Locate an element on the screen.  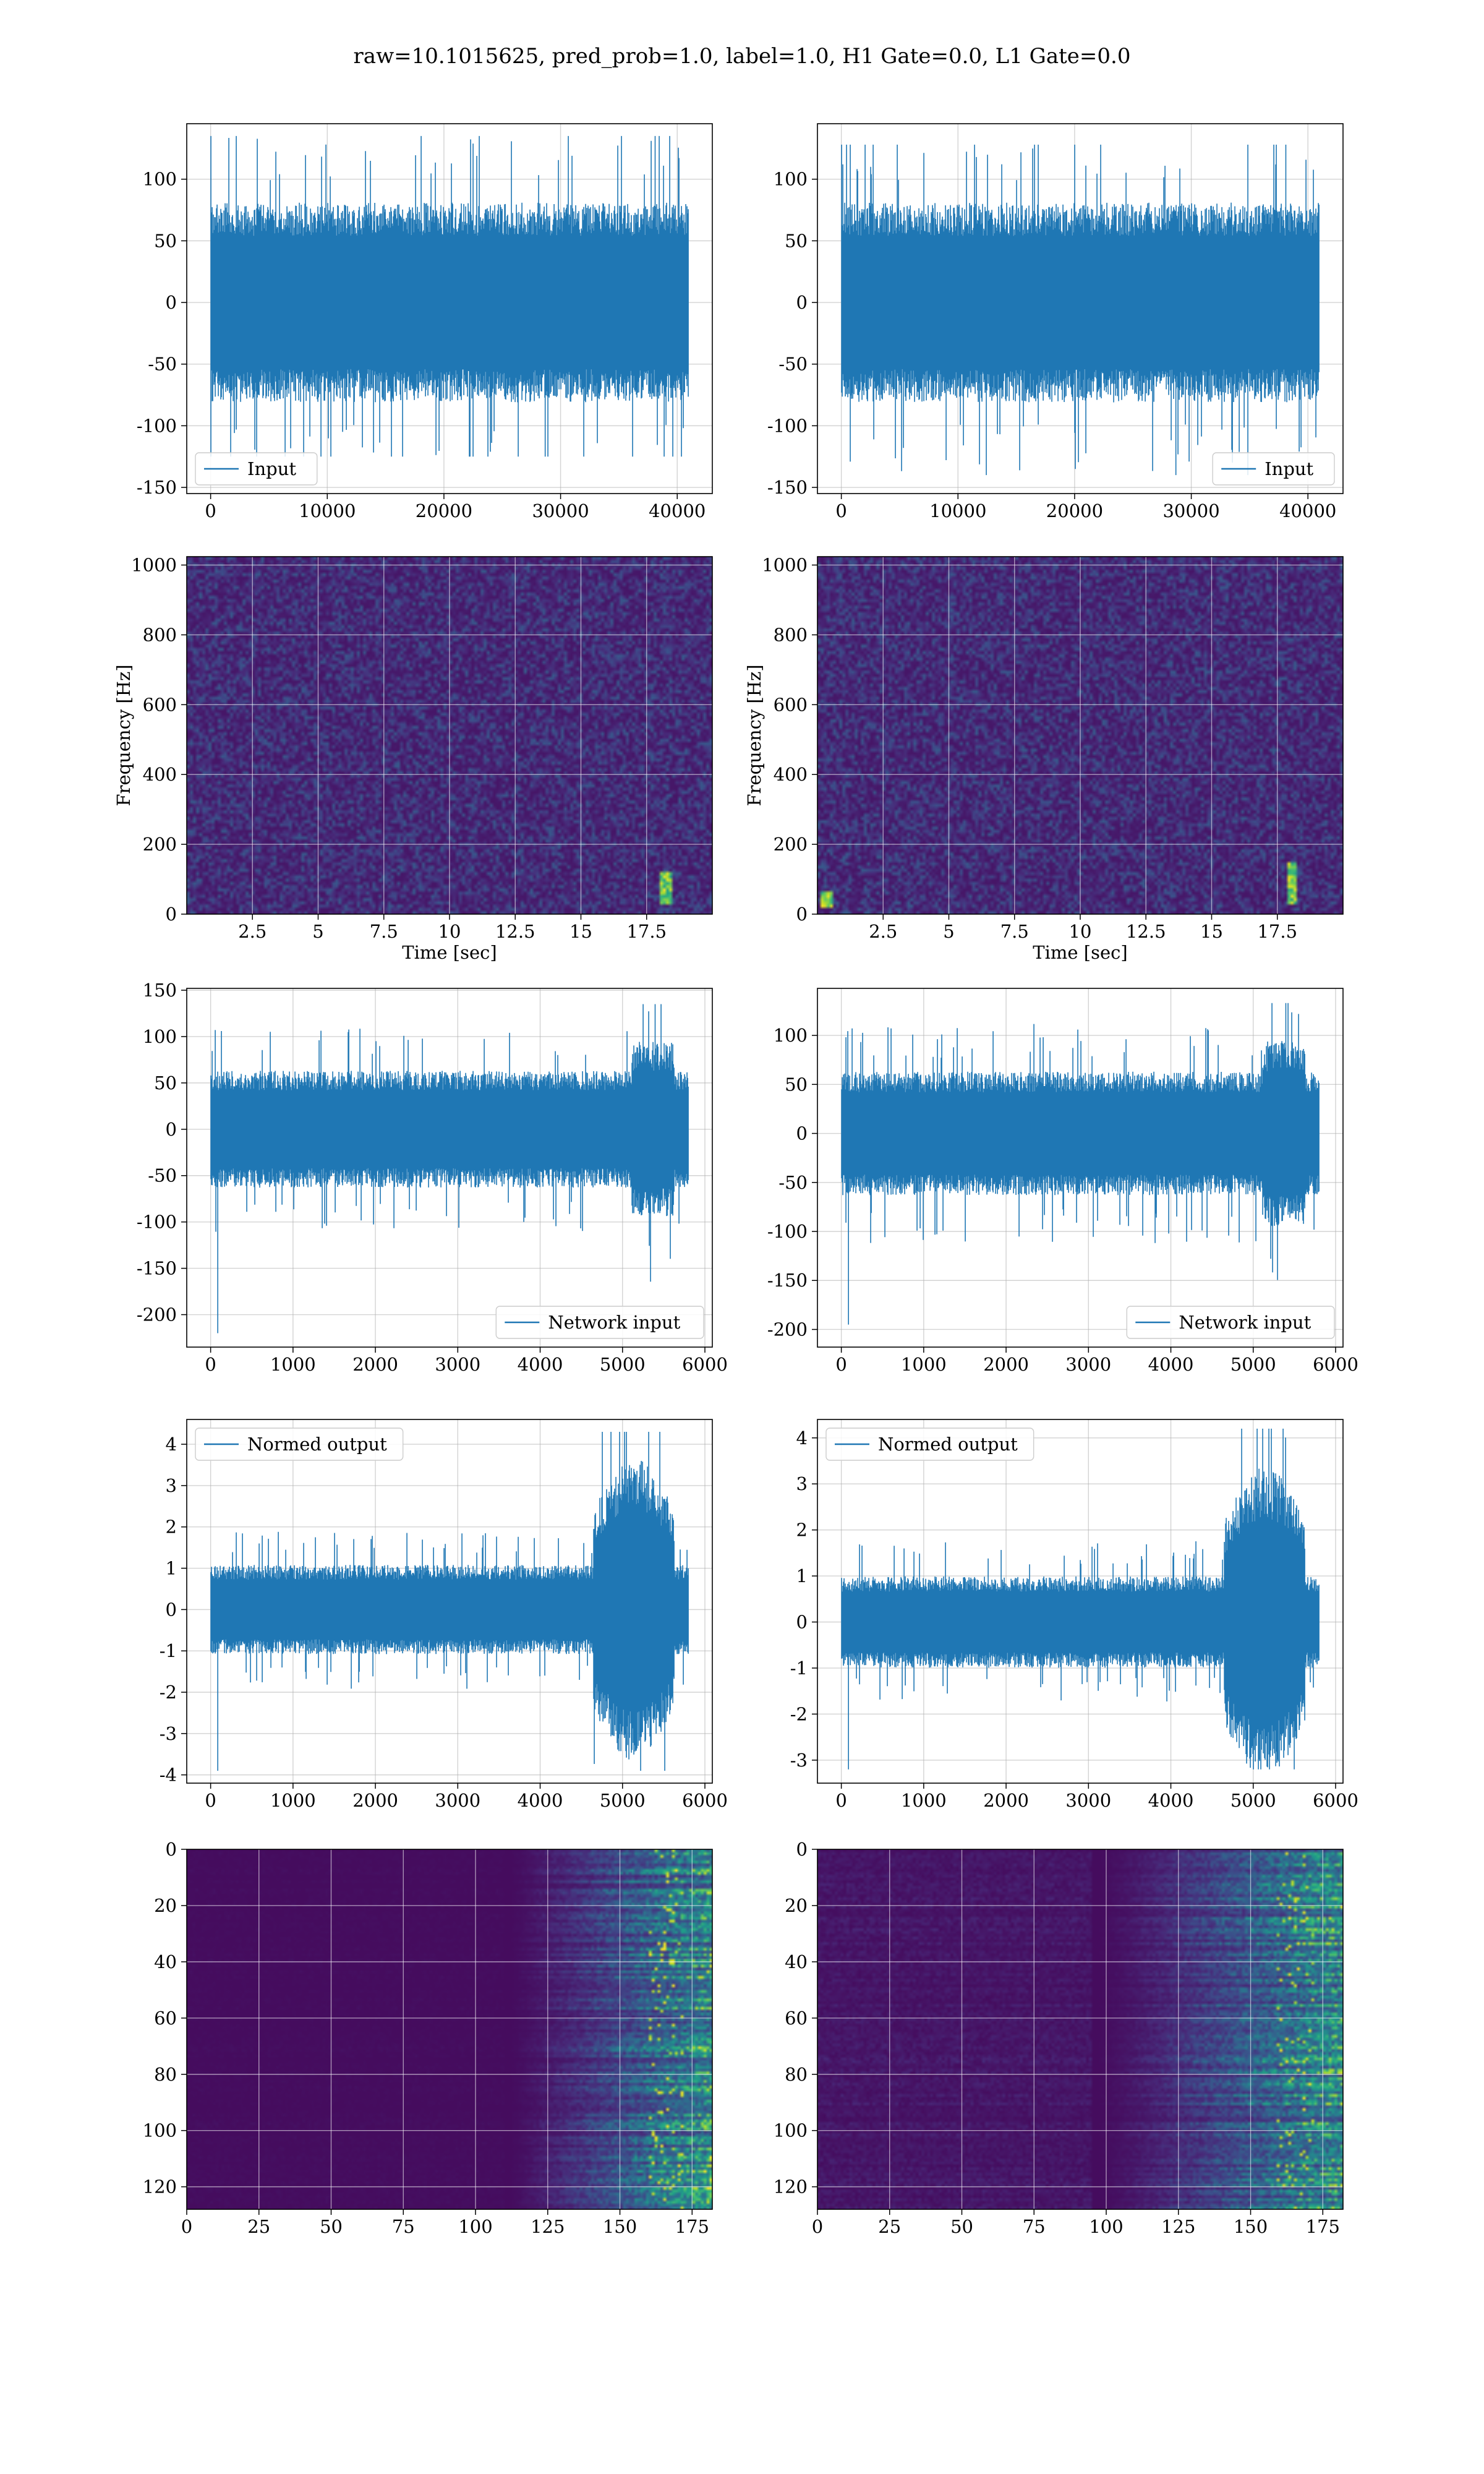
series-line is located at coordinates (449, 1168).